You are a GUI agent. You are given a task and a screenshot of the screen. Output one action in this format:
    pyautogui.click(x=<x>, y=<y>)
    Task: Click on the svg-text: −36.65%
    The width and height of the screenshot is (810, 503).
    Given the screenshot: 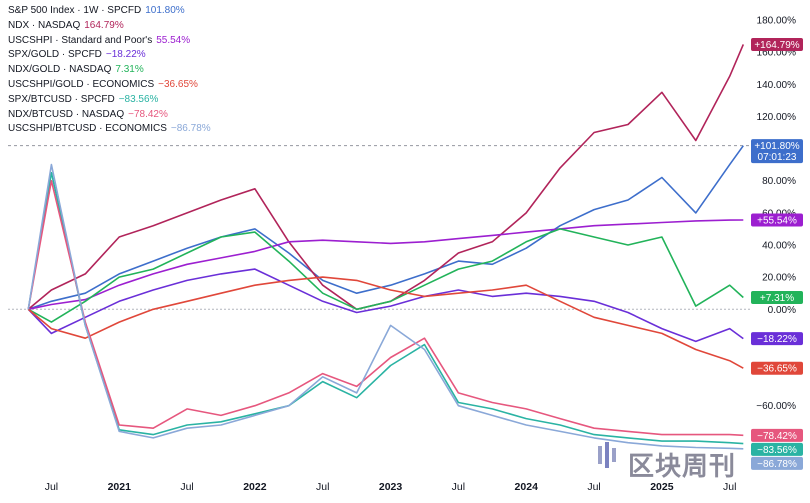 What is the action you would take?
    pyautogui.click(x=777, y=369)
    